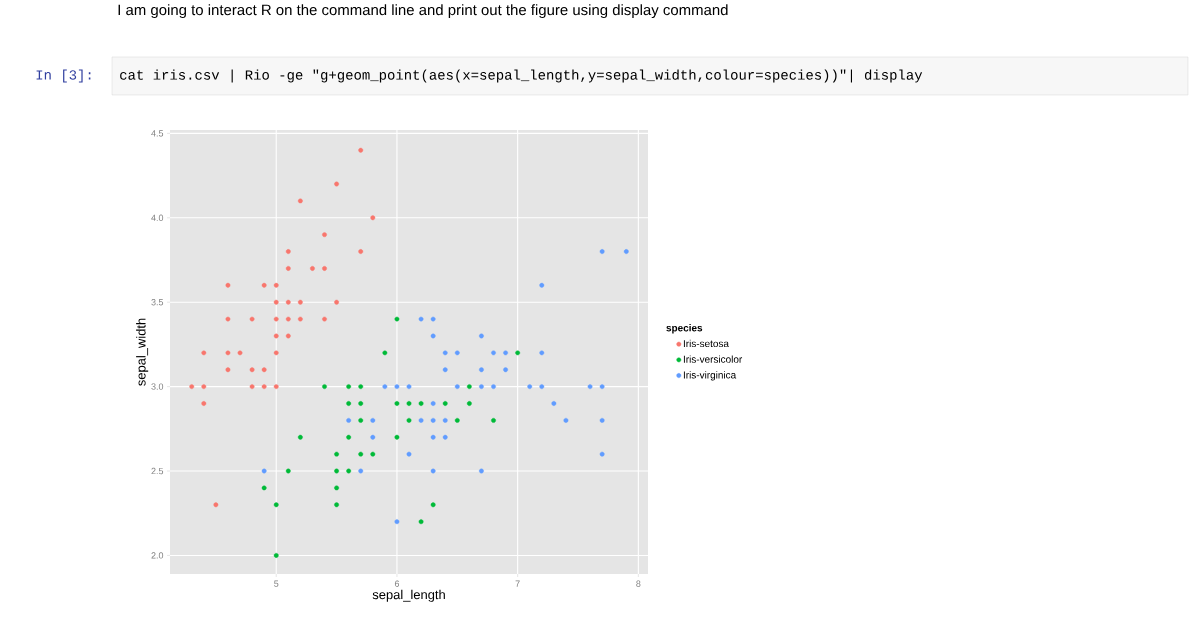  What do you see at coordinates (713, 359) in the screenshot?
I see `legend-label: Iris-versicolor` at bounding box center [713, 359].